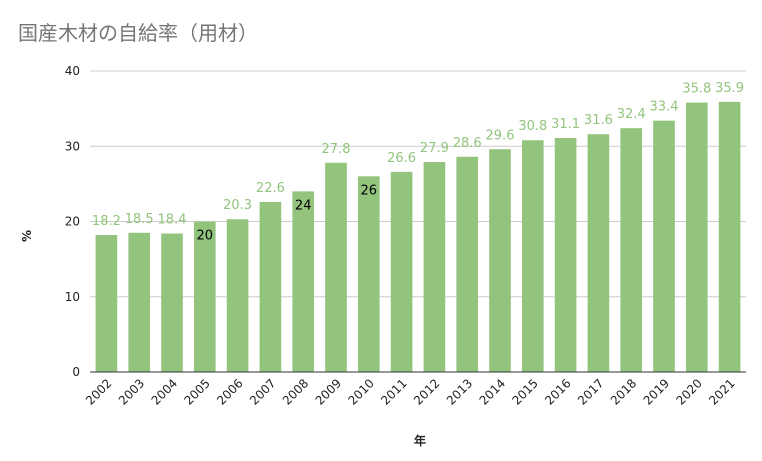 This screenshot has width=762, height=461. I want to click on x-tick-label: 2020, so click(688, 391).